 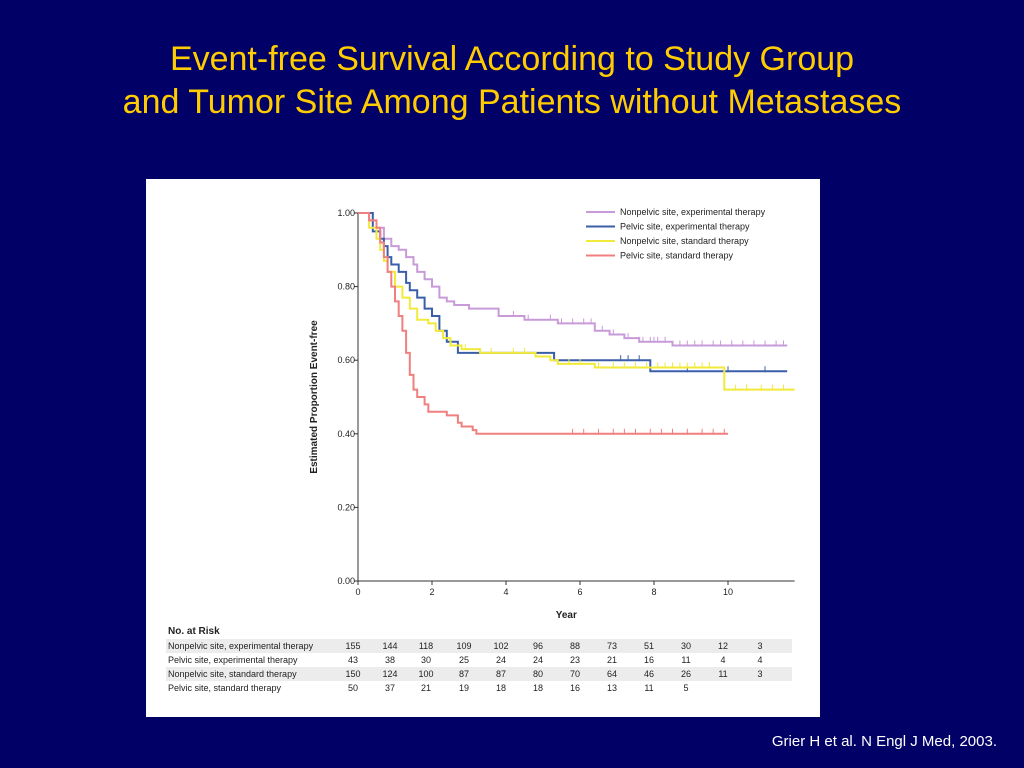 What do you see at coordinates (685, 227) in the screenshot?
I see `legend-label: Pelvic site, experimental therapy` at bounding box center [685, 227].